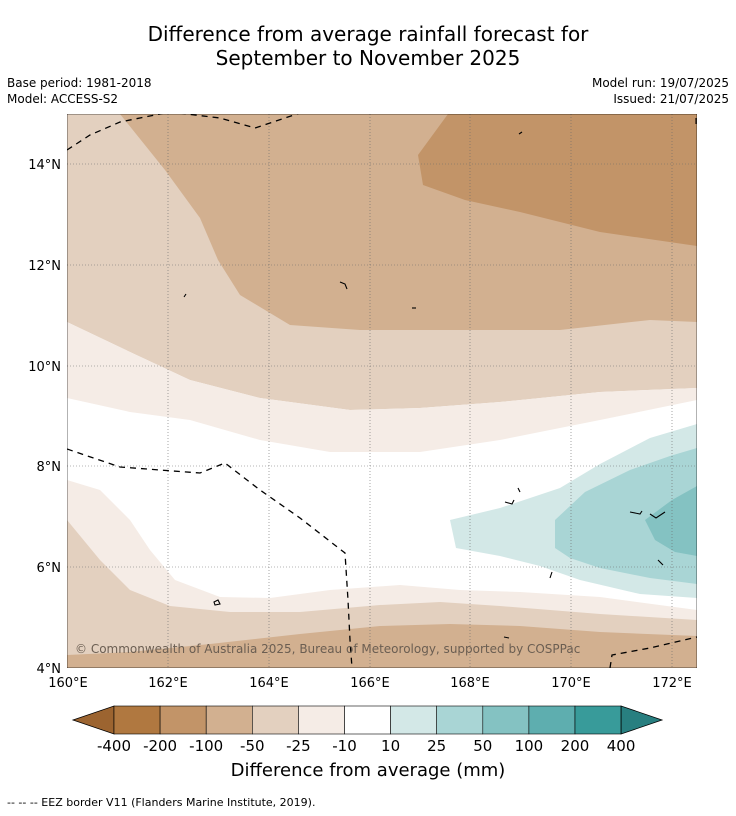  Describe the element at coordinates (368, 770) in the screenshot. I see `colorbar-title: Difference from average (mm)` at that location.